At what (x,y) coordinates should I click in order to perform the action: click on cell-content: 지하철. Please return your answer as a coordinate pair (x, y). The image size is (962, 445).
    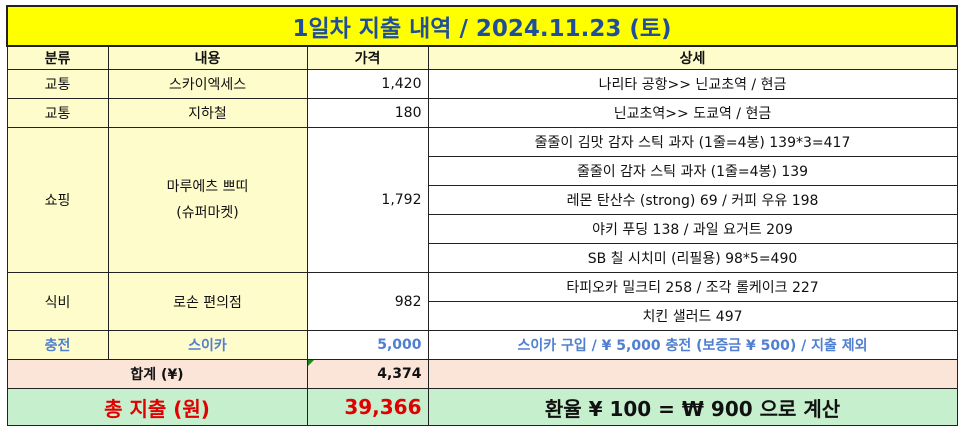
    Looking at the image, I should click on (207, 113).